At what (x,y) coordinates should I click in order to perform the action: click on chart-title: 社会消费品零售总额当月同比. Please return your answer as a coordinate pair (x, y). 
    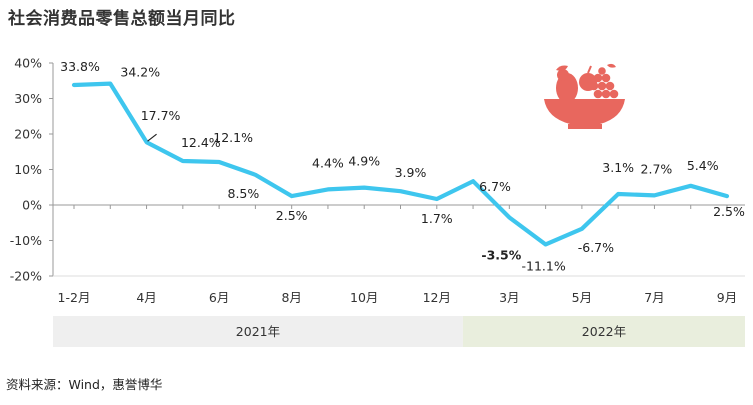
    Looking at the image, I should click on (122, 19).